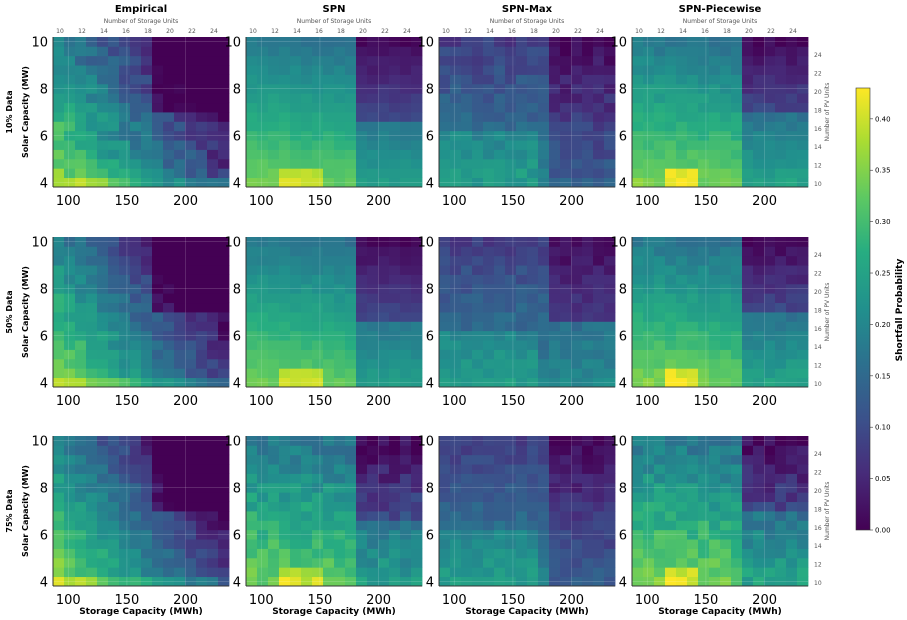  I want to click on top-tick-label: 24, so click(793, 31).